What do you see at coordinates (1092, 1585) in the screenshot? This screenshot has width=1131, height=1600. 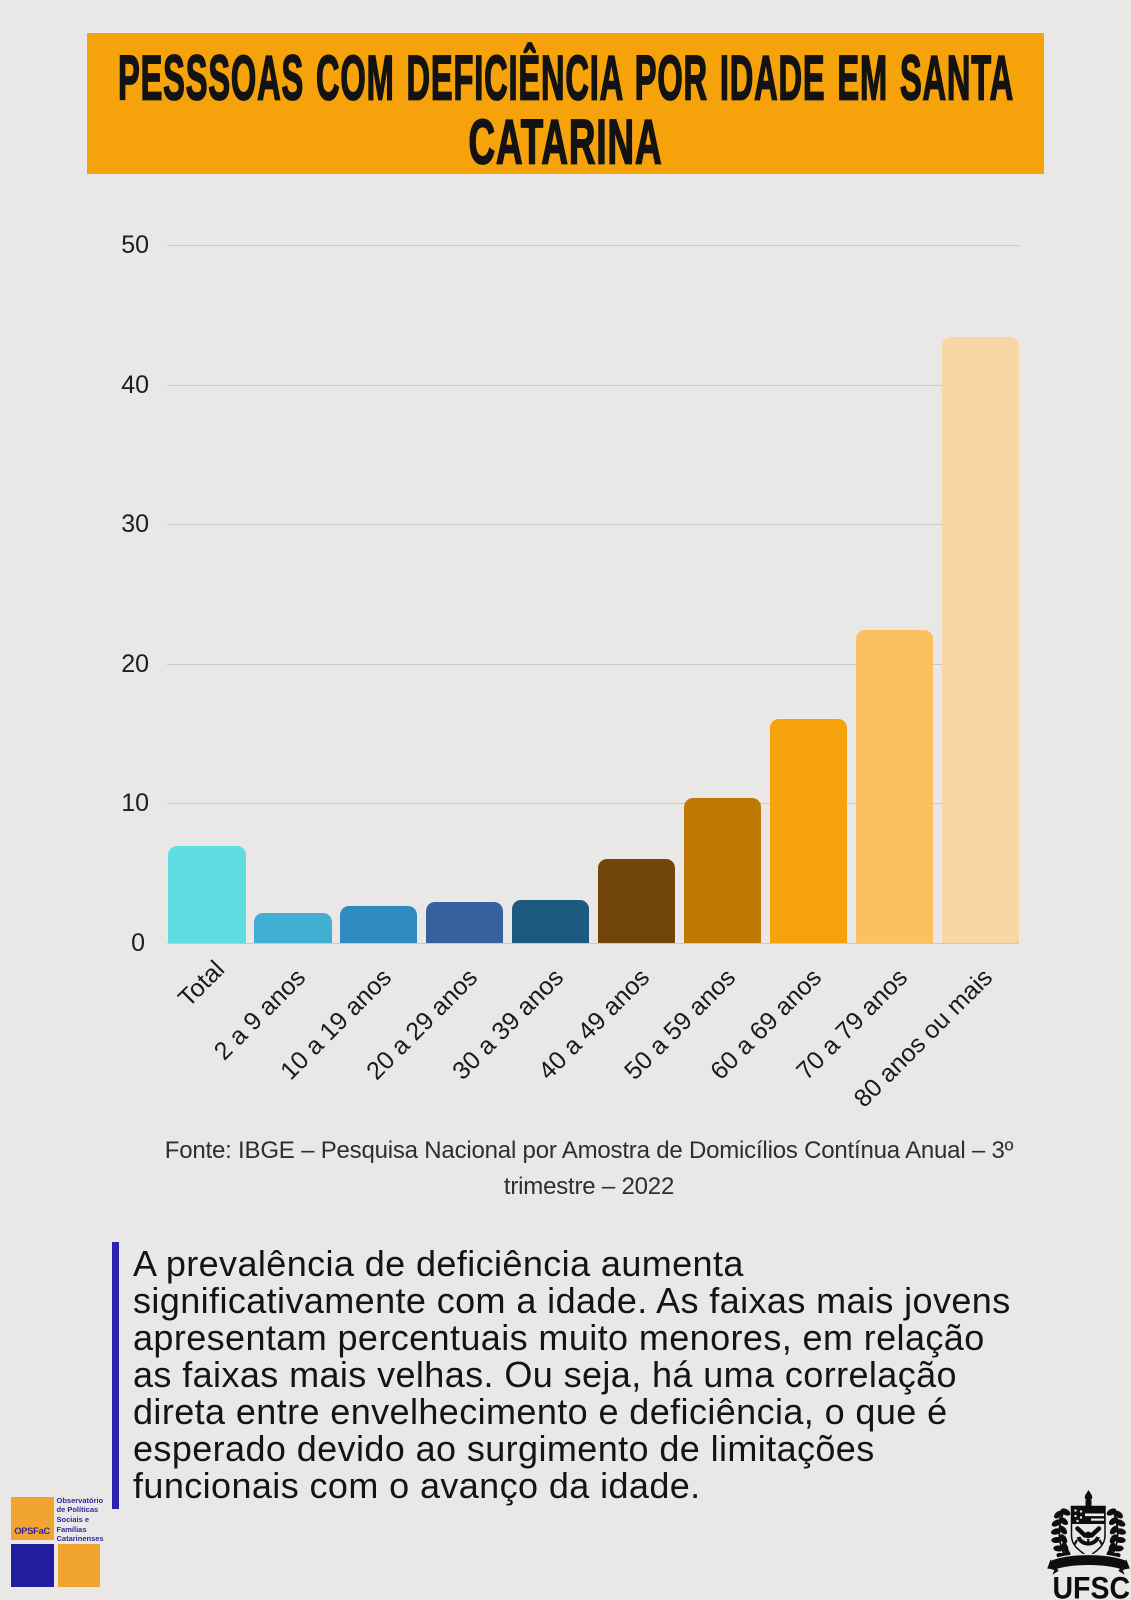 I see `svg-text: UFSC` at bounding box center [1092, 1585].